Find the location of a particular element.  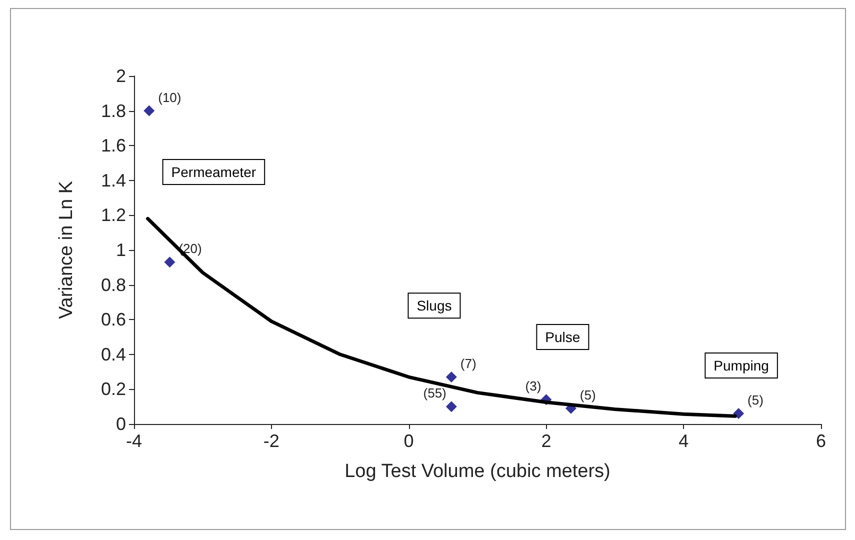

y-axis-title: Variance in Ln K is located at coordinates (66, 250).